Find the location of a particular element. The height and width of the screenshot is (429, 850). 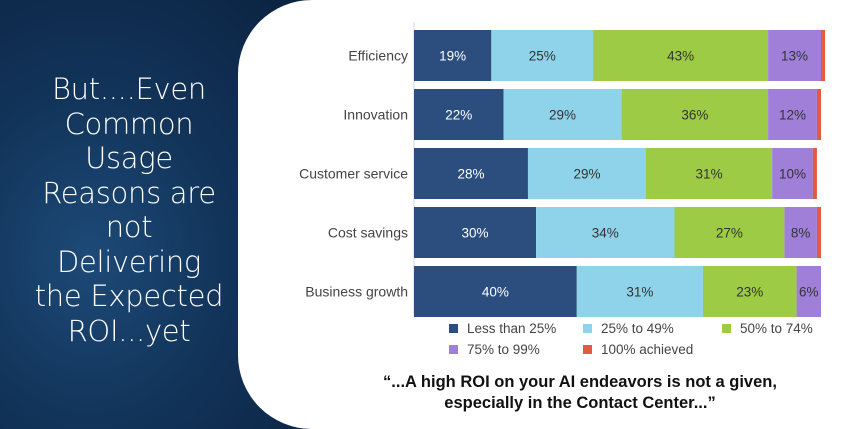

data-label: 13% is located at coordinates (794, 56).